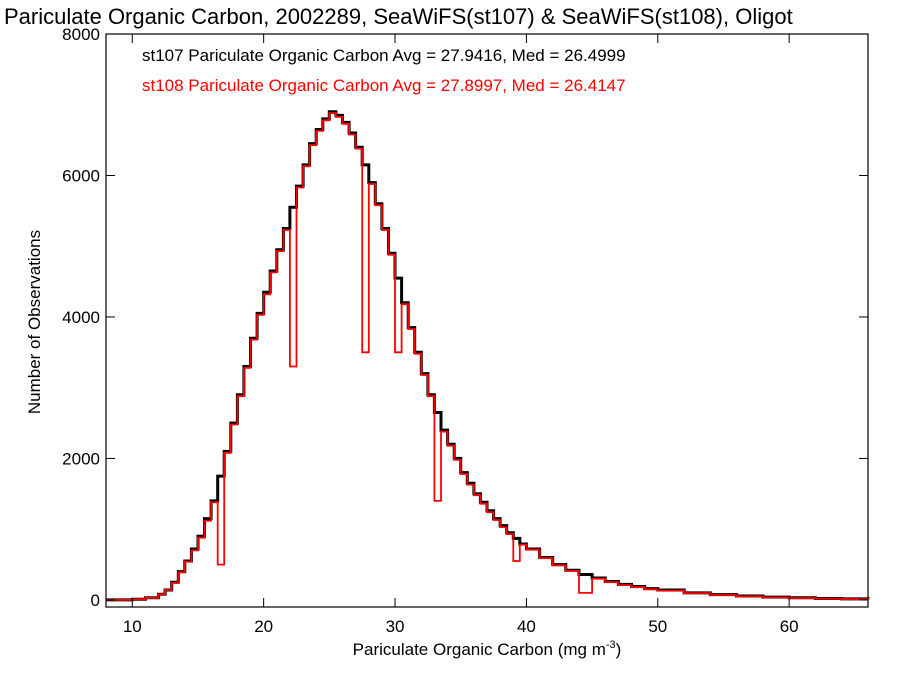  I want to click on x-tick-label: 20, so click(263, 626).